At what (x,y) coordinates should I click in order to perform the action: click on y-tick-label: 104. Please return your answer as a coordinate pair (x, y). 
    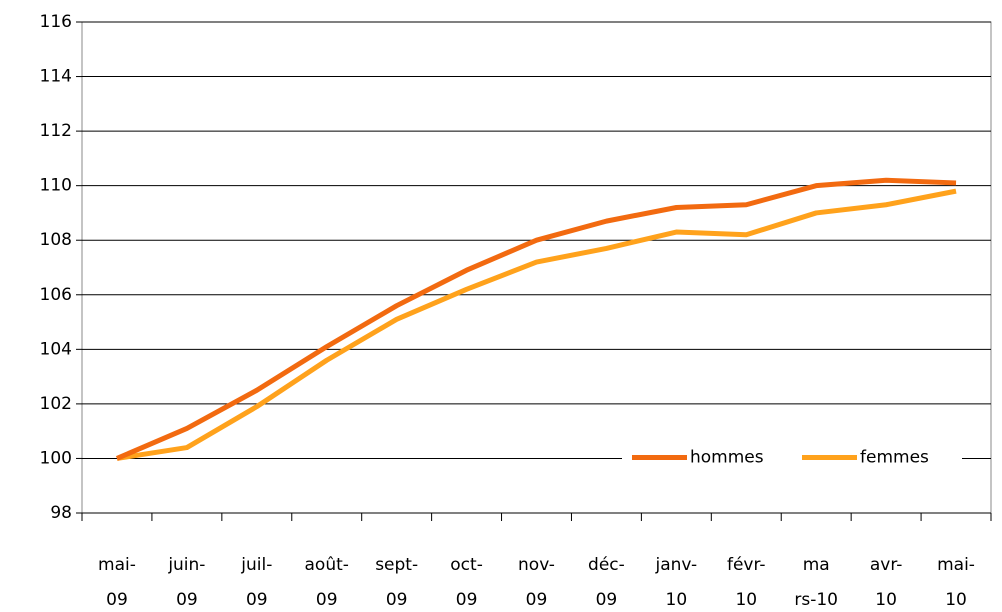
    Looking at the image, I should click on (56, 349).